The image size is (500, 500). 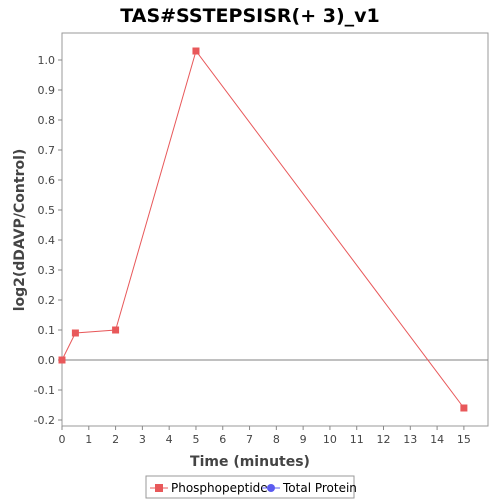 I want to click on y-tick-label: 0.8, so click(x=47, y=120).